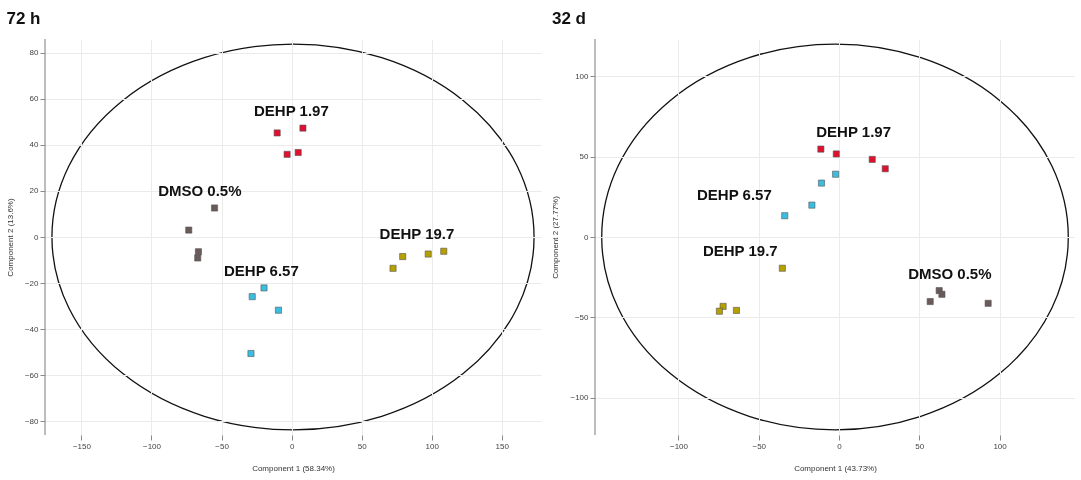  I want to click on chart-title: 72 h, so click(23, 19).